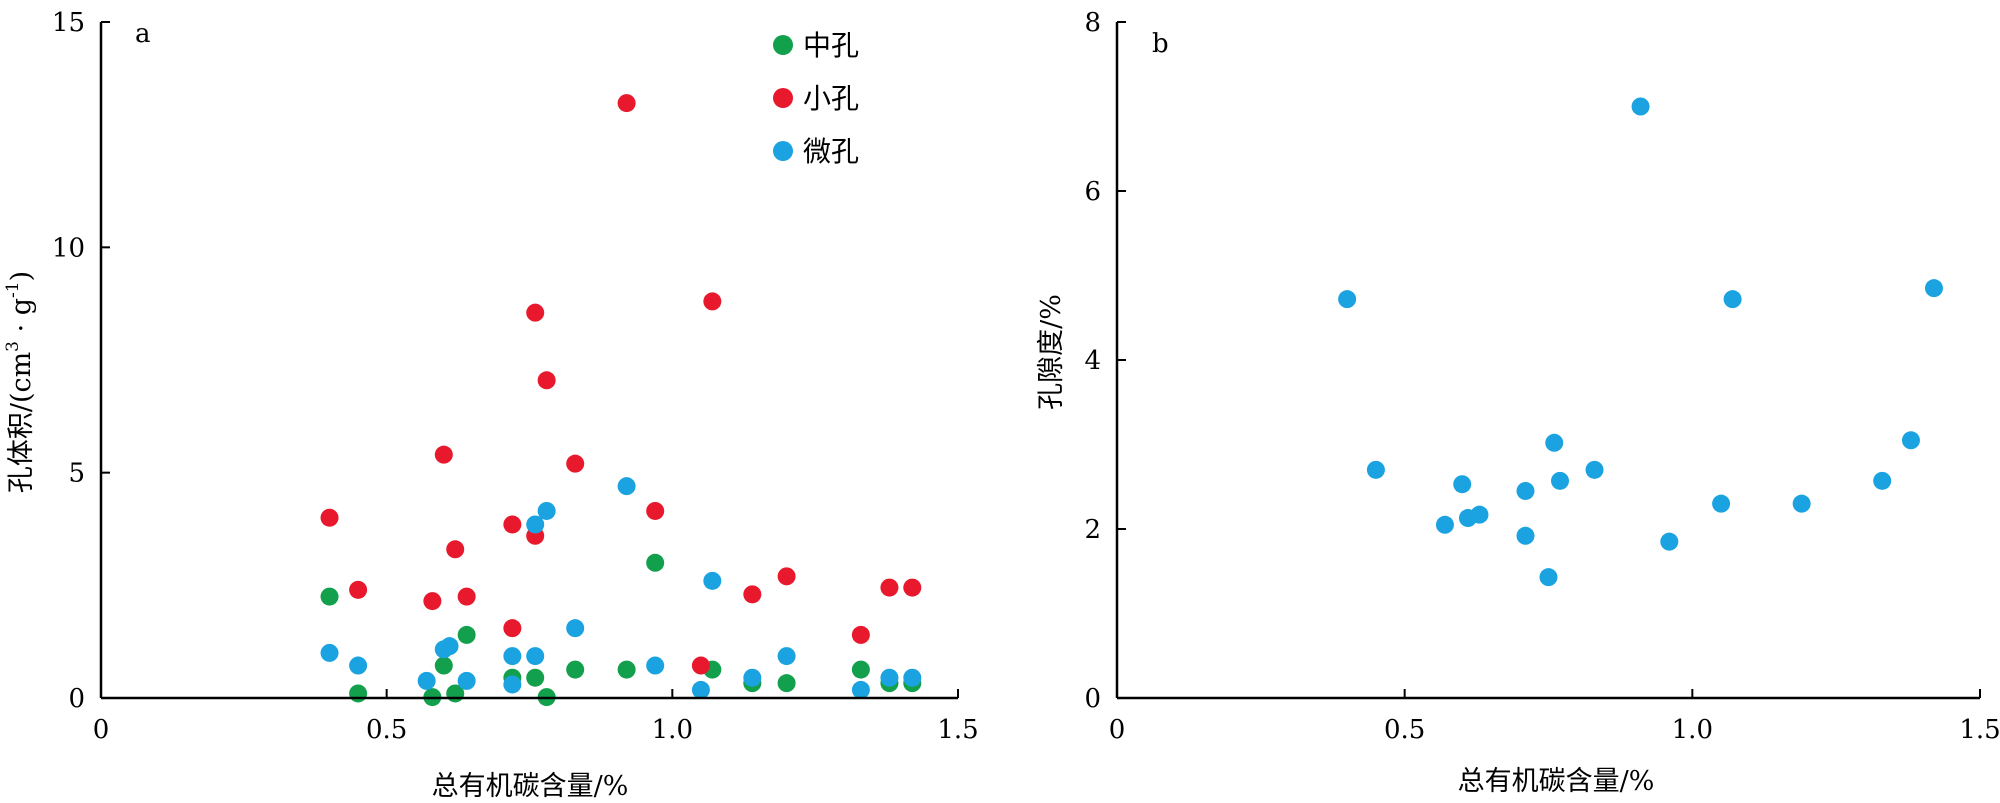 This screenshot has height=803, width=2000. I want to click on y-axis-title-a-end: ), so click(21, 276).